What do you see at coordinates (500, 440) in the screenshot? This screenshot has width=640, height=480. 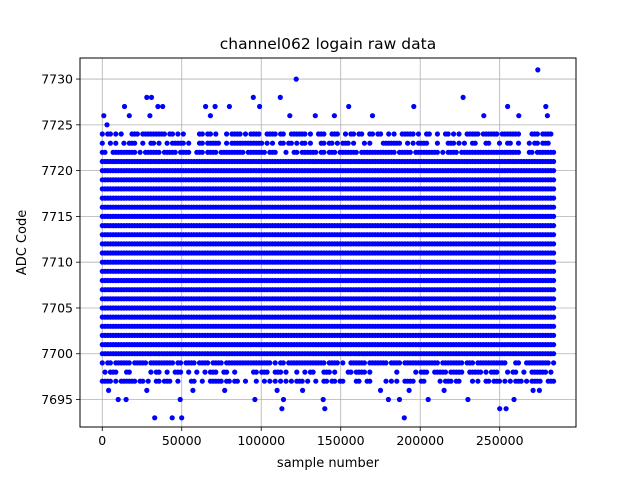 I see `x-tick-label: 250000` at bounding box center [500, 440].